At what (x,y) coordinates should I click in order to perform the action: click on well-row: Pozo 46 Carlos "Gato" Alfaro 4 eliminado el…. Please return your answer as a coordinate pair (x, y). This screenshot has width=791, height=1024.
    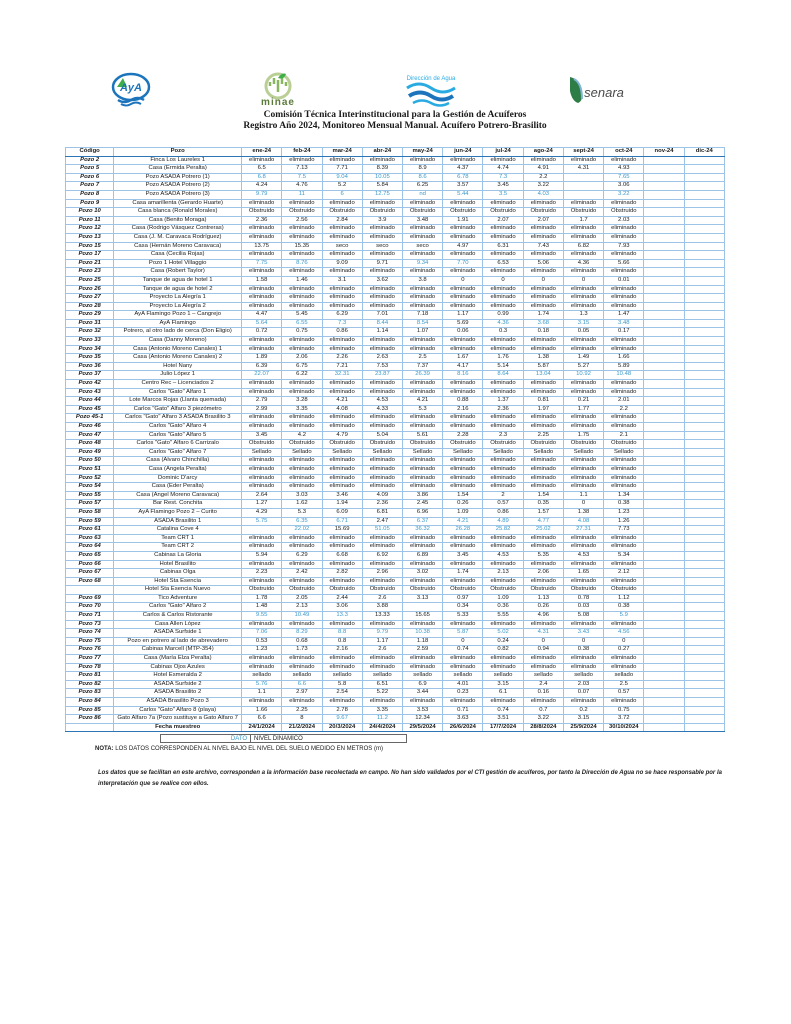
    Looking at the image, I should click on (395, 427).